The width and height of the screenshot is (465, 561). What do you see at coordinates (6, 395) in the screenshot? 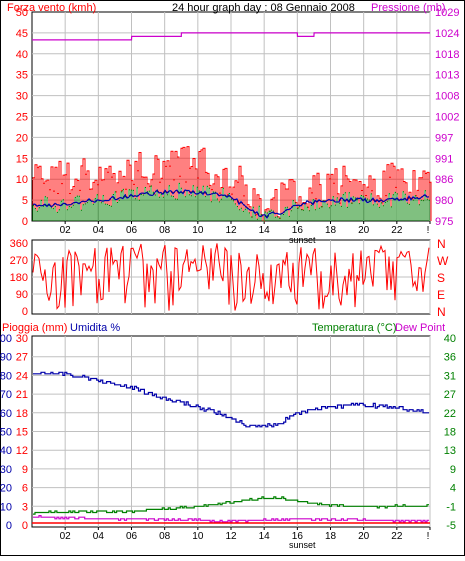
I see `rain-tick-label: 70` at bounding box center [6, 395].